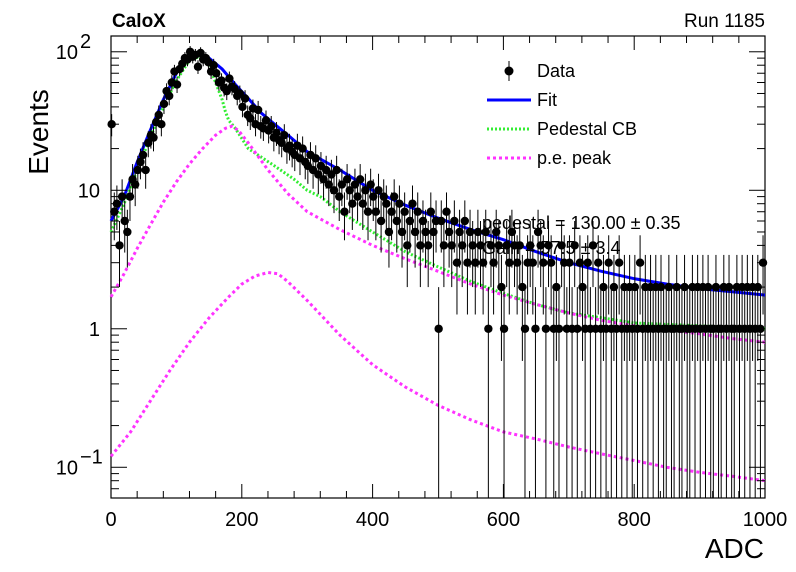  I want to click on legend-label: Pedestal CB, so click(587, 129).